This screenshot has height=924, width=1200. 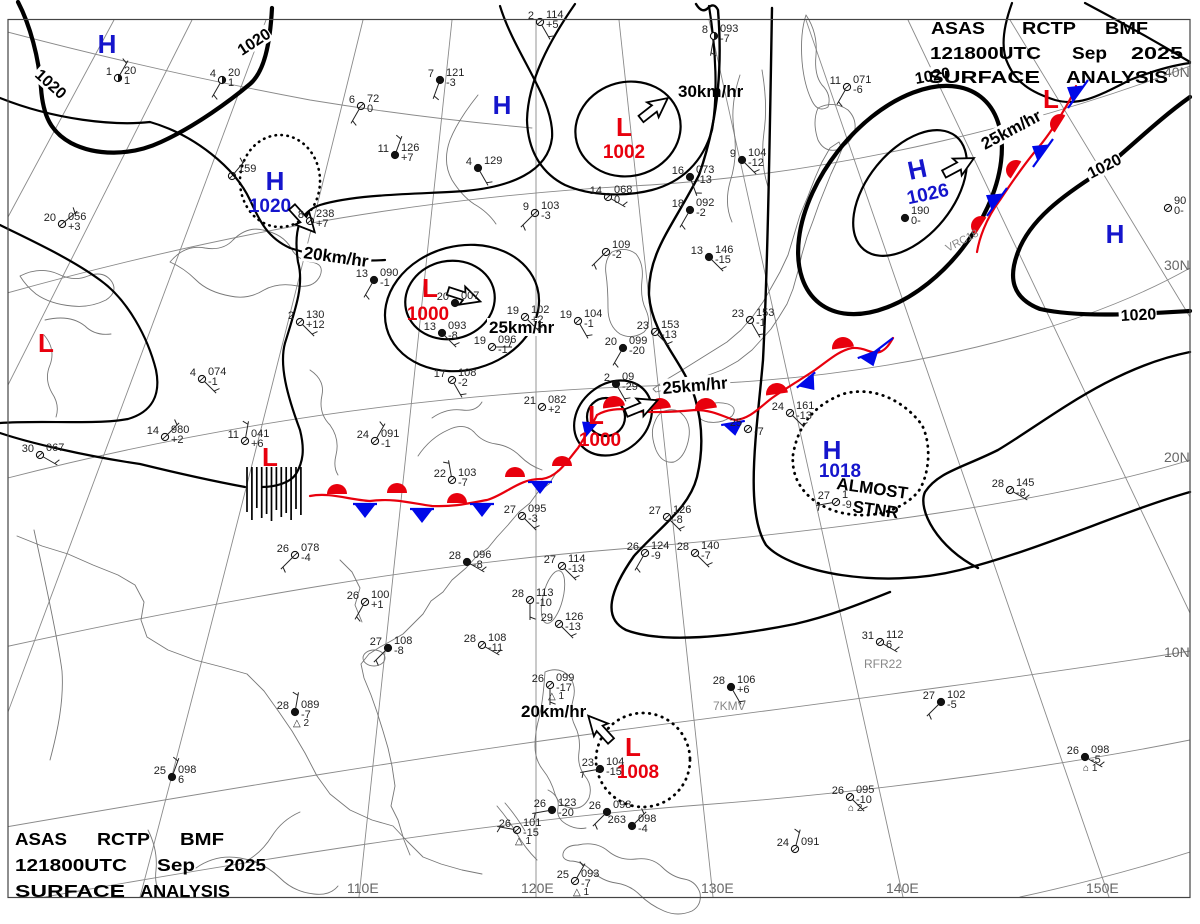 What do you see at coordinates (352, 100) in the screenshot?
I see `svg-text: 6` at bounding box center [352, 100].